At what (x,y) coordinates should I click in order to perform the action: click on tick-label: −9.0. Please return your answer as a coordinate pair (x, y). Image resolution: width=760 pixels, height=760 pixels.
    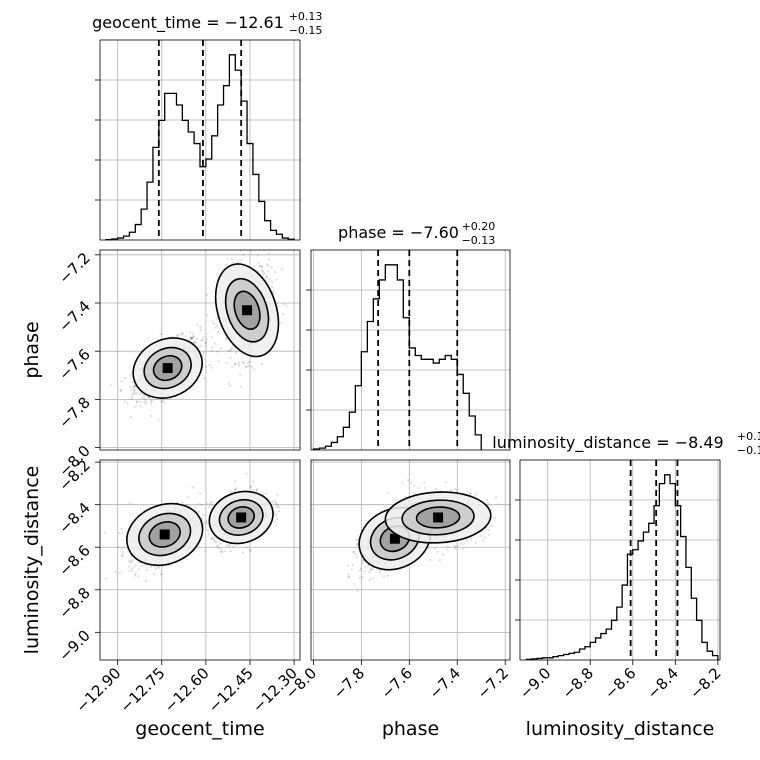
    Looking at the image, I should click on (74, 645).